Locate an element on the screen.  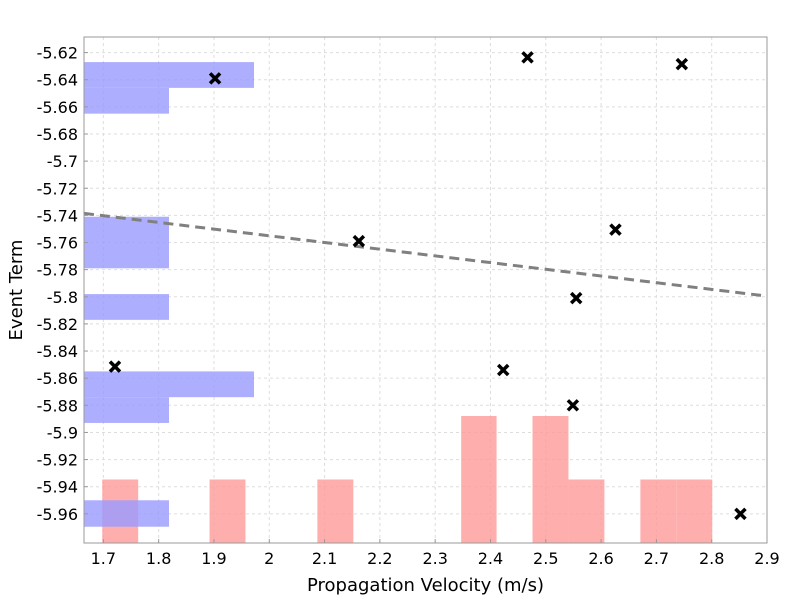
y-tick-label: -5.72 is located at coordinates (57, 188).